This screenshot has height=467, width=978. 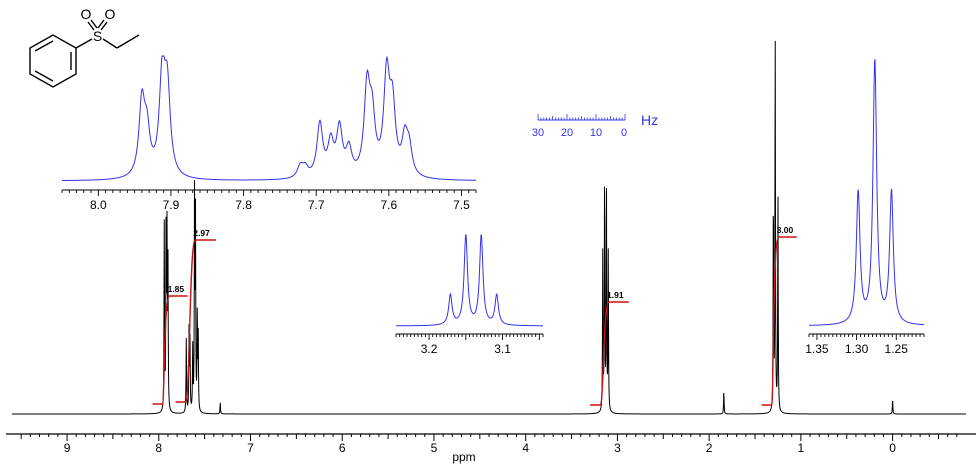 What do you see at coordinates (596, 133) in the screenshot?
I see `hz-tick-label: 10` at bounding box center [596, 133].